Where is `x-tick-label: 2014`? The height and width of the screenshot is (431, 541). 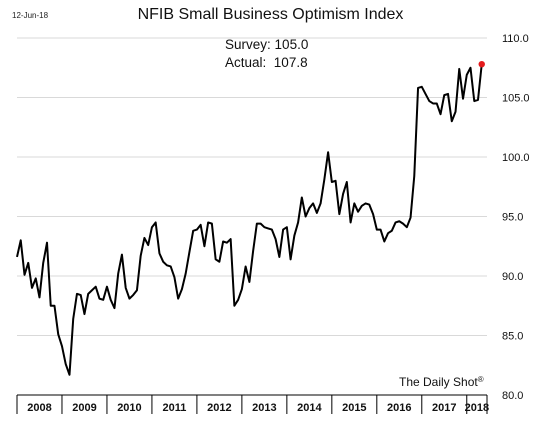 x-tick-label: 2014 is located at coordinates (309, 408).